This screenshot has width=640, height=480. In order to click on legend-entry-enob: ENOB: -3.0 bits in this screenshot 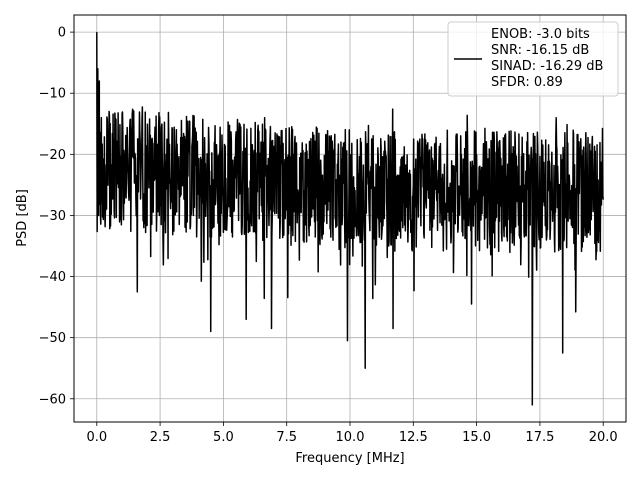, I will do `click(540, 34)`.